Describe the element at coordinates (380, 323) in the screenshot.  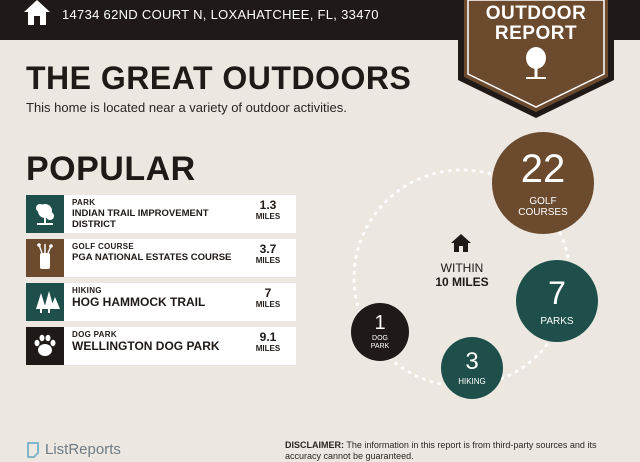
I see `count-number: 1` at that location.